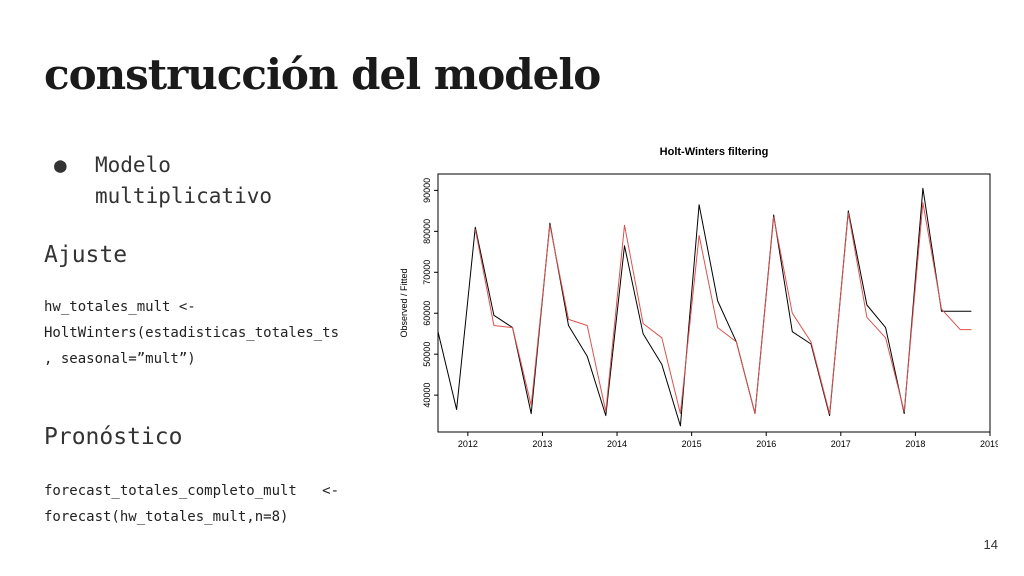 This screenshot has height=576, width=1024. Describe the element at coordinates (841, 444) in the screenshot. I see `x-tick-label-2017: 2017` at that location.